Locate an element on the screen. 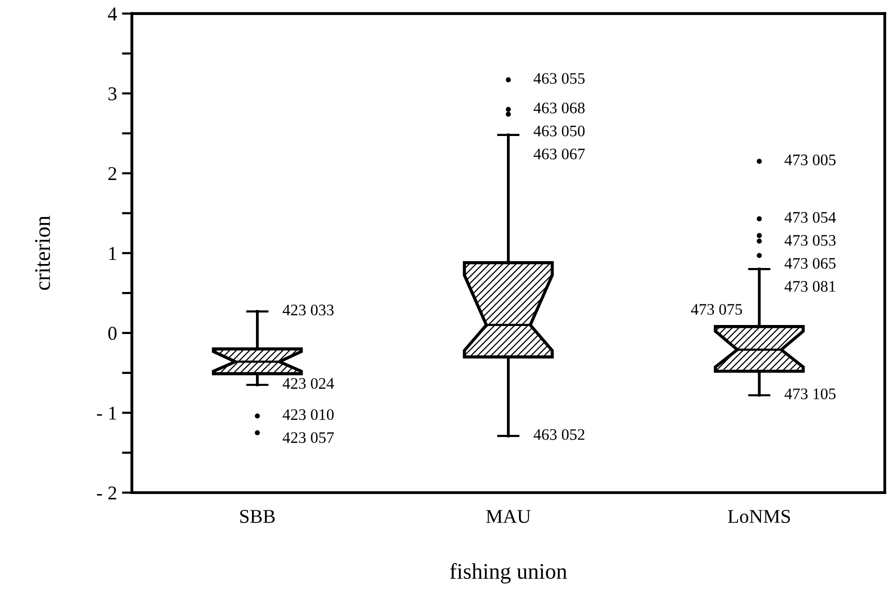 The height and width of the screenshot is (590, 891). annotation: 473 081 is located at coordinates (810, 286).